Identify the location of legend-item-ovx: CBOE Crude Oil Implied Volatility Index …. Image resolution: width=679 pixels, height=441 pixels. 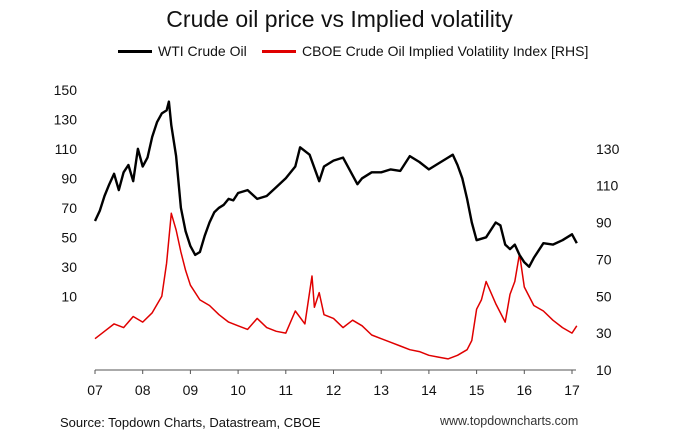
(425, 51).